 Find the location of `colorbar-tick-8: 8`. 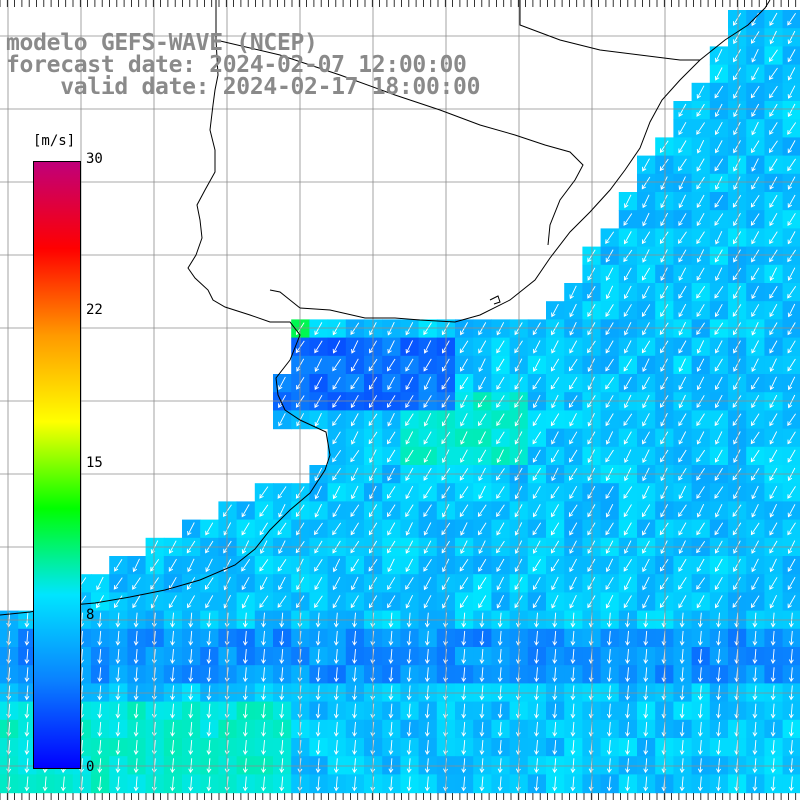

colorbar-tick-8: 8 is located at coordinates (90, 615).